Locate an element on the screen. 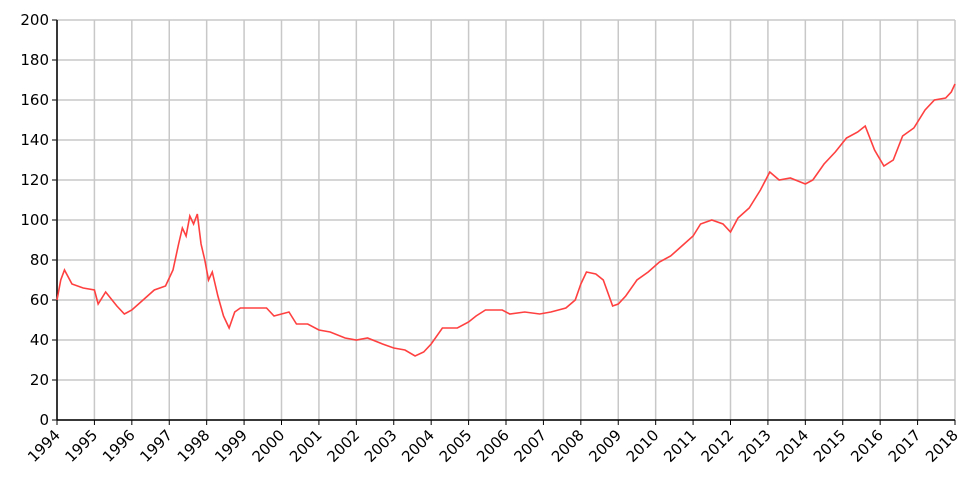 Image resolution: width=972 pixels, height=494 pixels. x-tick-label: 2007 is located at coordinates (531, 446).